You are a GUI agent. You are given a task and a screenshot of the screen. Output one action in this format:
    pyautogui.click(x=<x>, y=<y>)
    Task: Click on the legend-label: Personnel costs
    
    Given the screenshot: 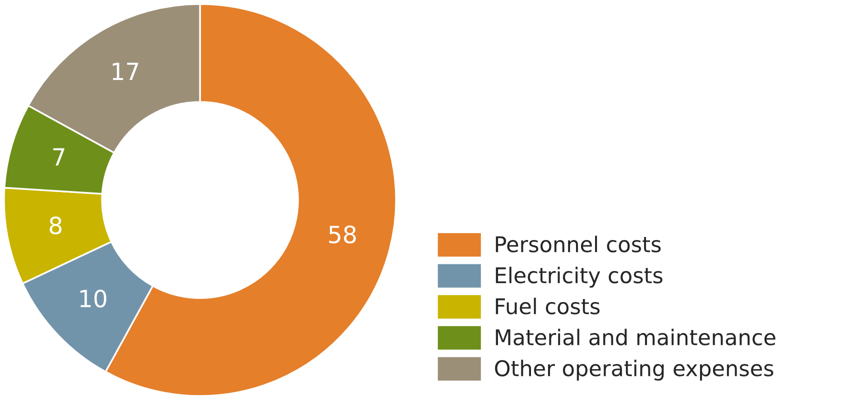 What is the action you would take?
    pyautogui.click(x=578, y=244)
    